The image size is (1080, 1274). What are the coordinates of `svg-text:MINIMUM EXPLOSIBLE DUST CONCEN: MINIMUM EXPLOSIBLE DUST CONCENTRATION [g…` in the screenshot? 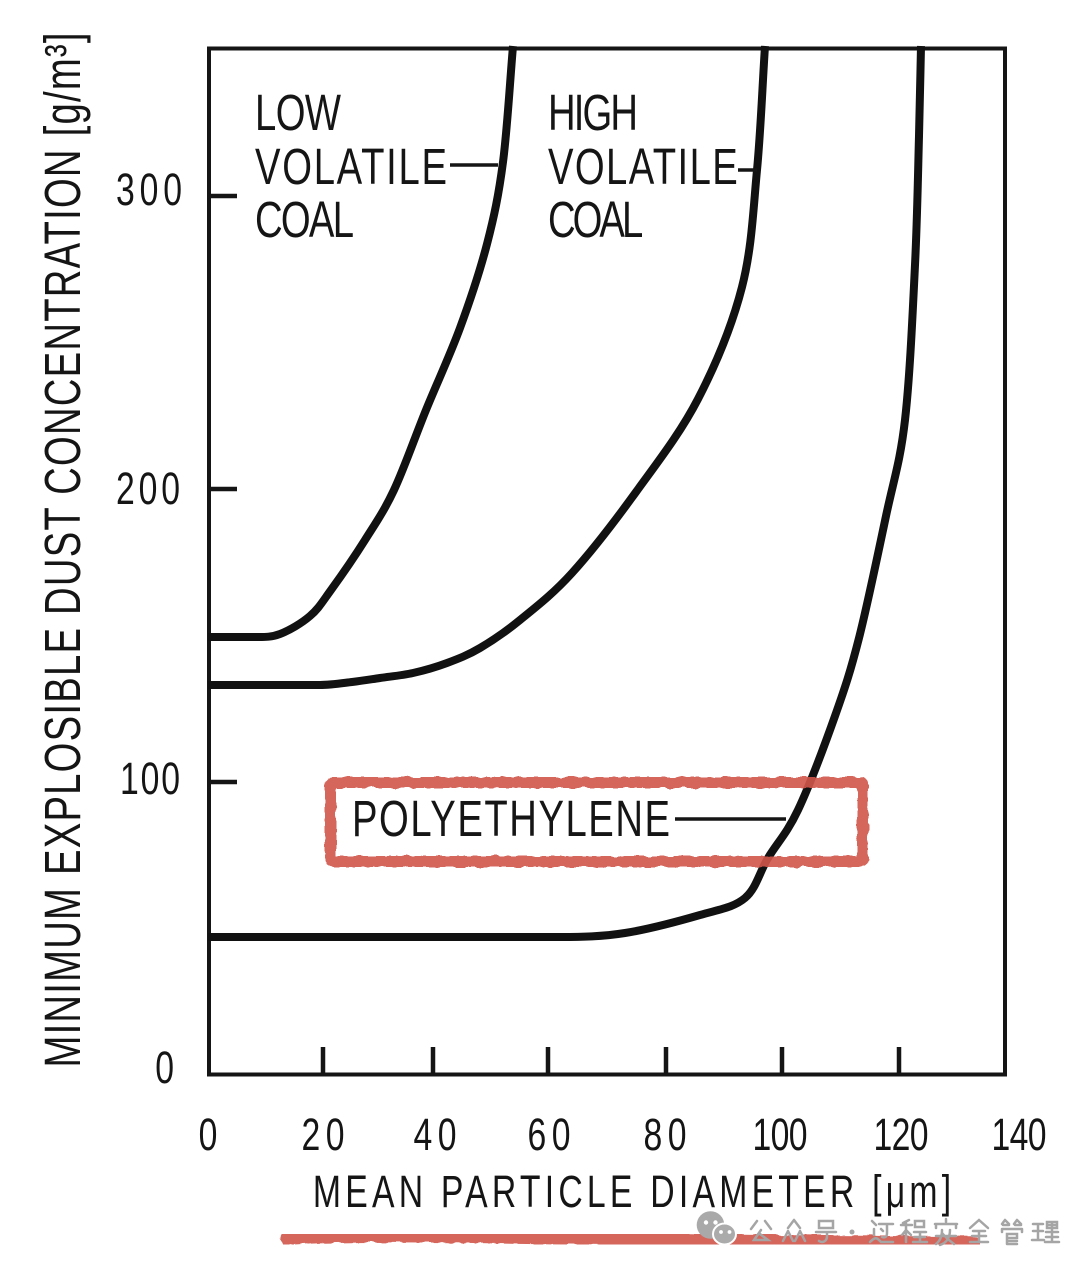 It's located at (63, 550).